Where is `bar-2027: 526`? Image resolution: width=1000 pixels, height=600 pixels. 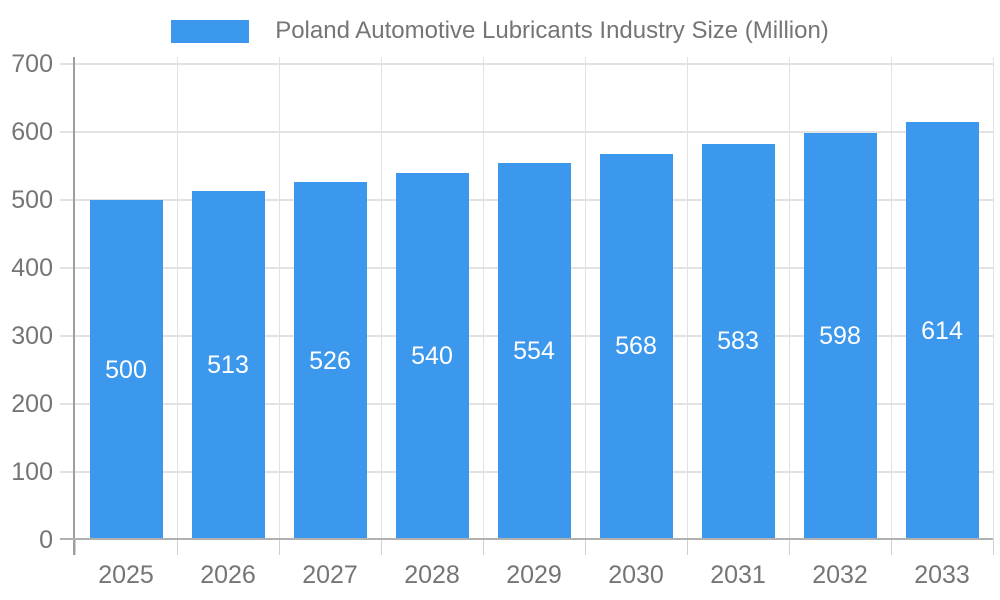 bar-2027: 526 is located at coordinates (330, 361).